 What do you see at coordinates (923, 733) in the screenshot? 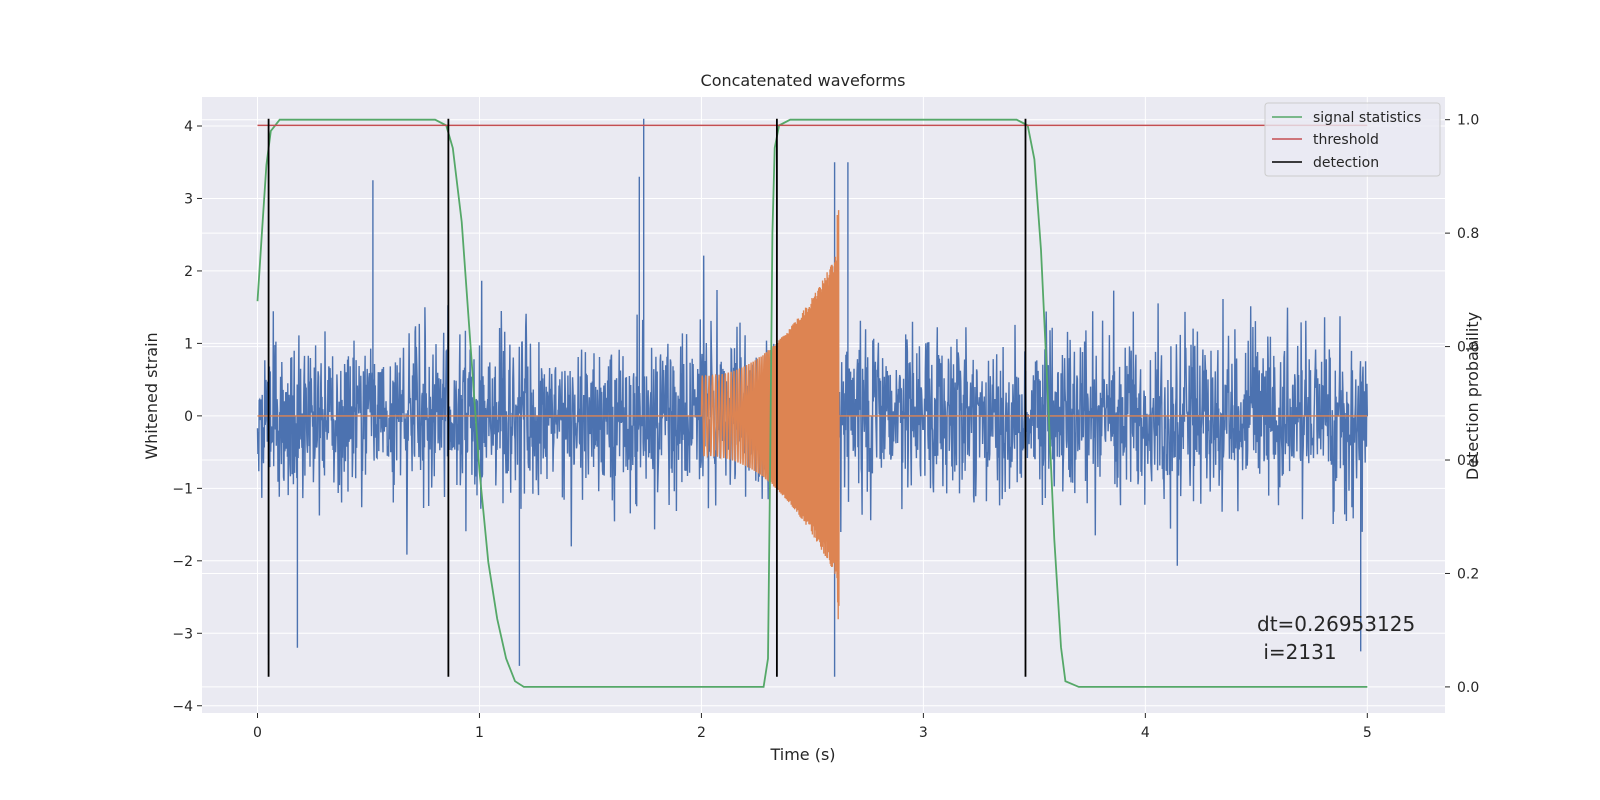
I see `x-tick-label: 3` at bounding box center [923, 733].